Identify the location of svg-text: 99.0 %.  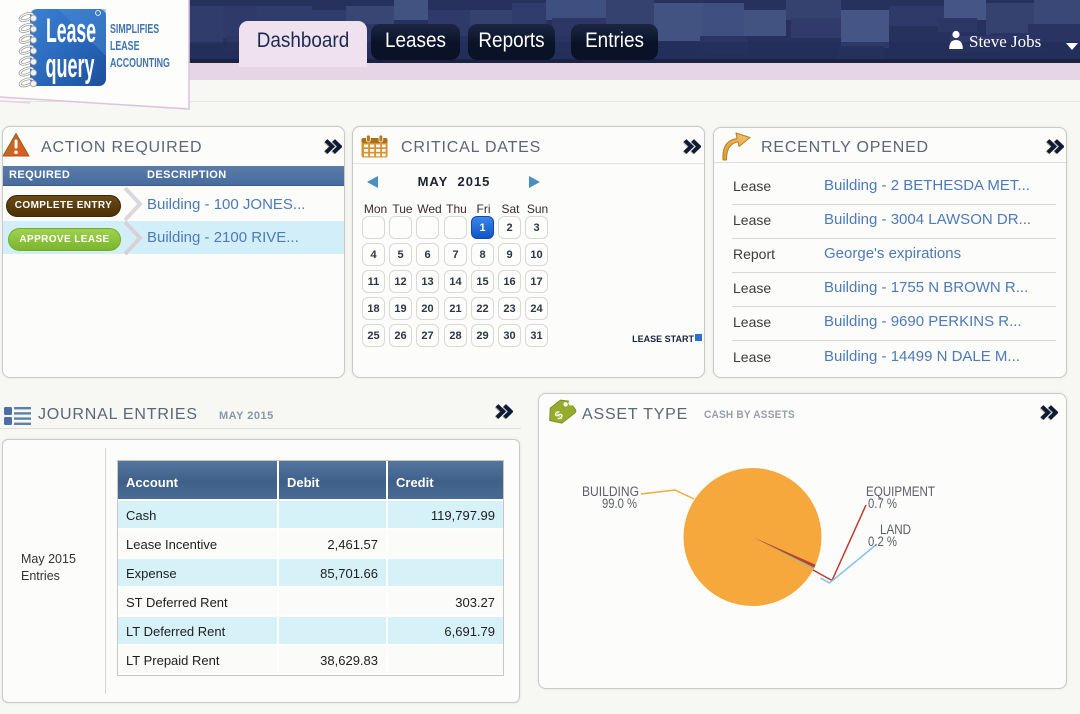
(619, 503).